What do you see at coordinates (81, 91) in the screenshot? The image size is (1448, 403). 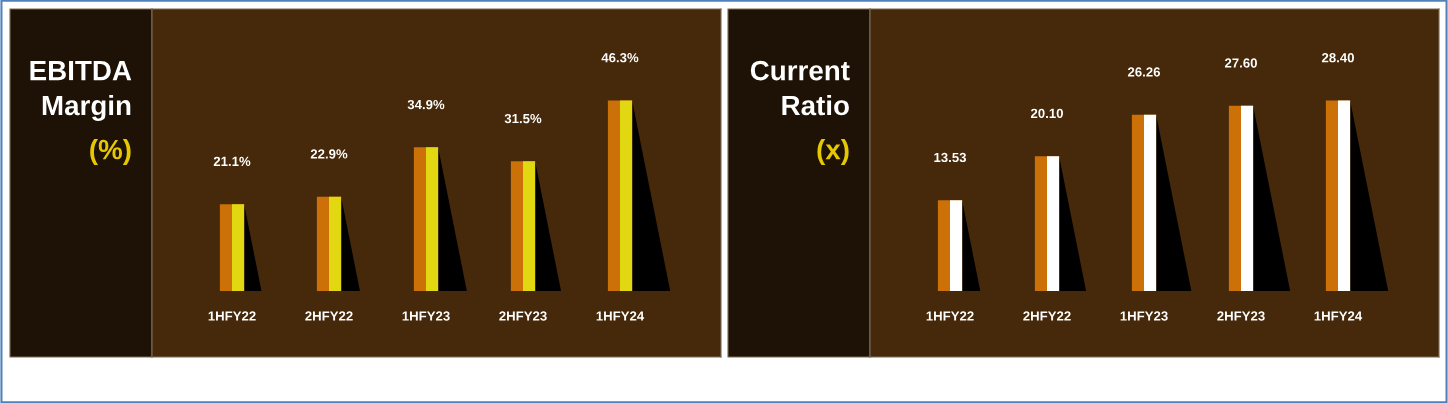 I see `chart-title: EBITDA Margin` at bounding box center [81, 91].